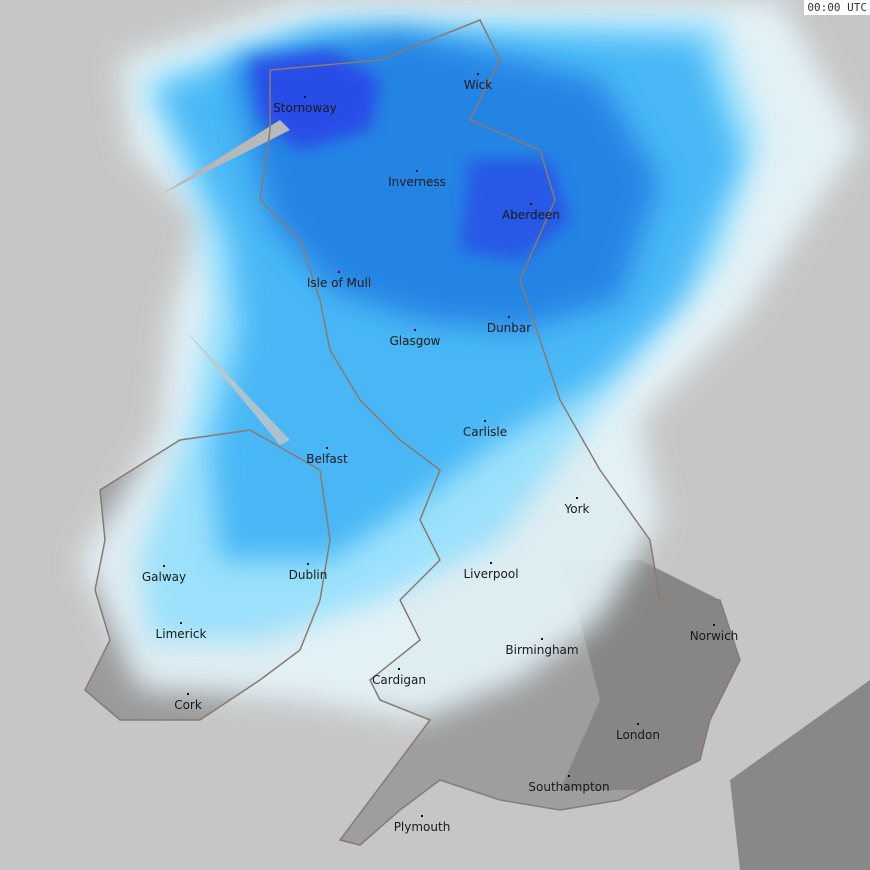 The image size is (870, 870). I want to click on city-marker: Limerick, so click(181, 631).